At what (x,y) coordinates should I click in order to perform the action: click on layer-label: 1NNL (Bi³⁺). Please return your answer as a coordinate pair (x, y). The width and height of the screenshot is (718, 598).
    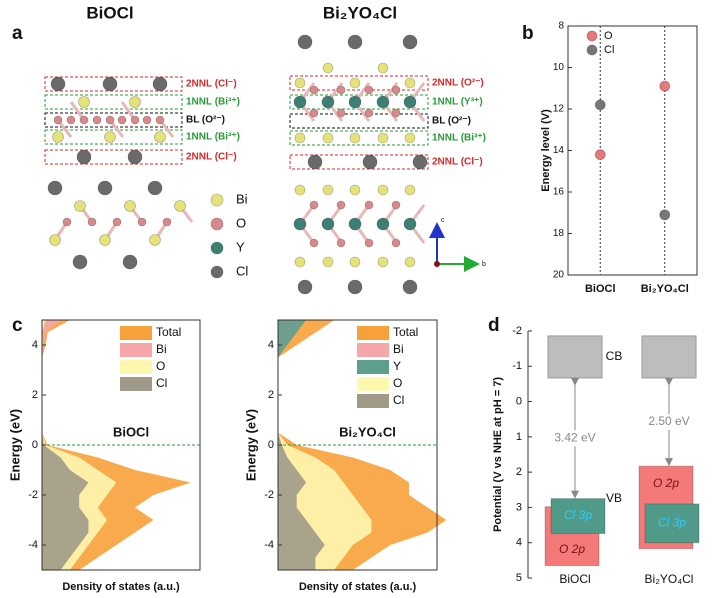
    Looking at the image, I should click on (213, 137).